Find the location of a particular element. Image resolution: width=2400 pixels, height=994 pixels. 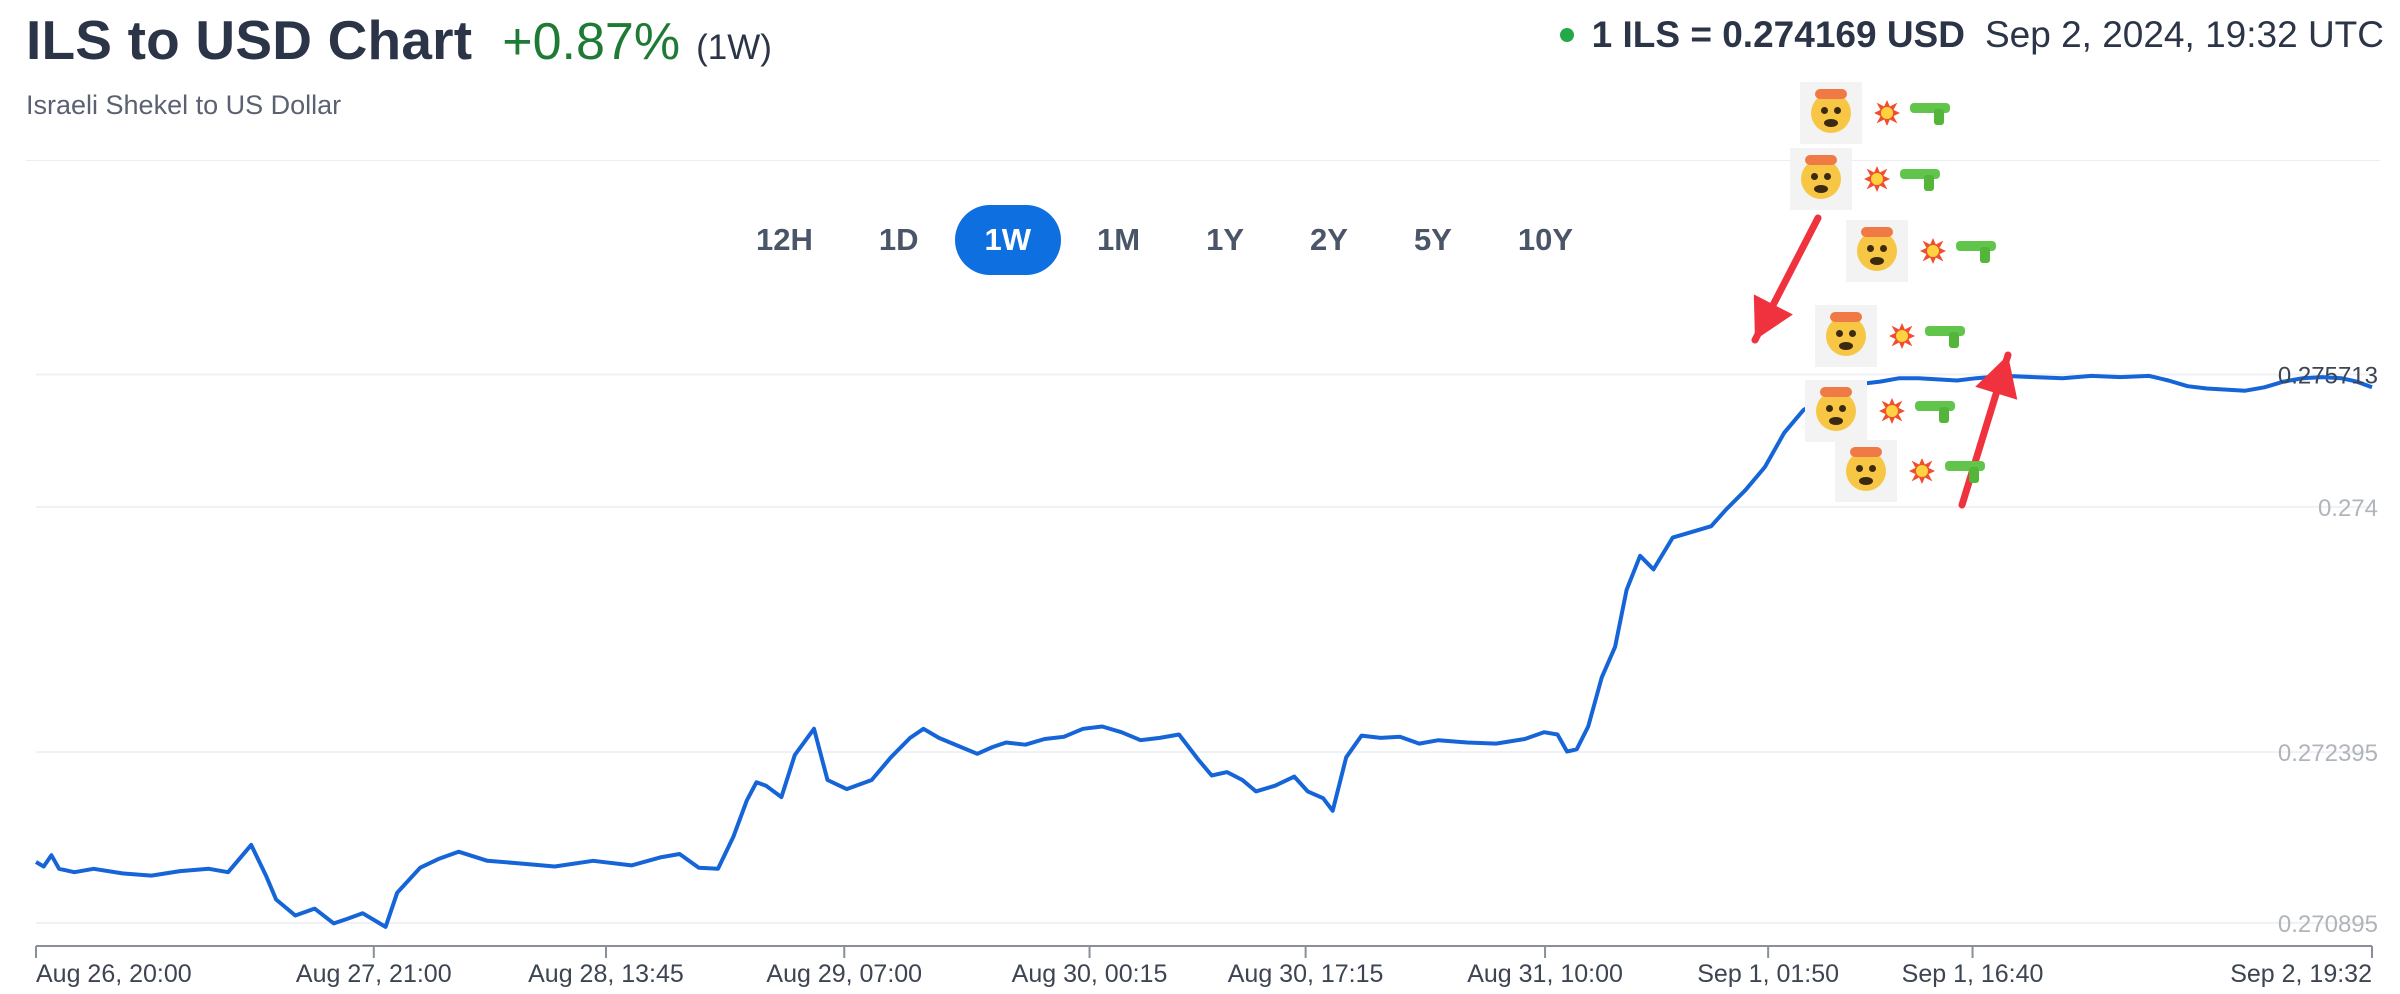

x-tick-label: Sep 1, 16:40 is located at coordinates (1973, 974).